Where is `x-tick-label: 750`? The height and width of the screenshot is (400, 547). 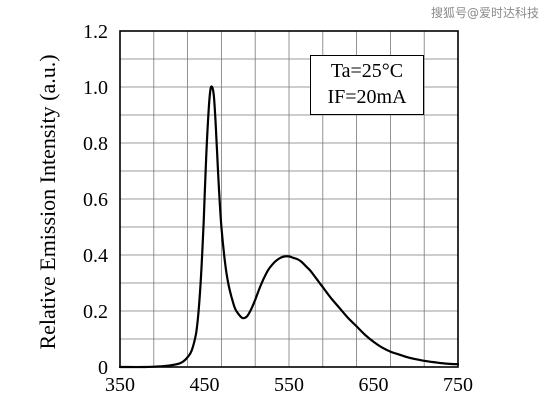
x-tick-label: 750 is located at coordinates (458, 385).